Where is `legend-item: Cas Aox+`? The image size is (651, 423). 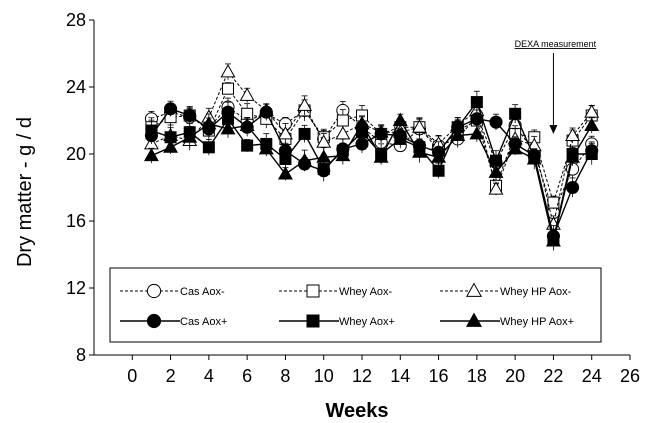 legend-item: Cas Aox+ is located at coordinates (173, 321).